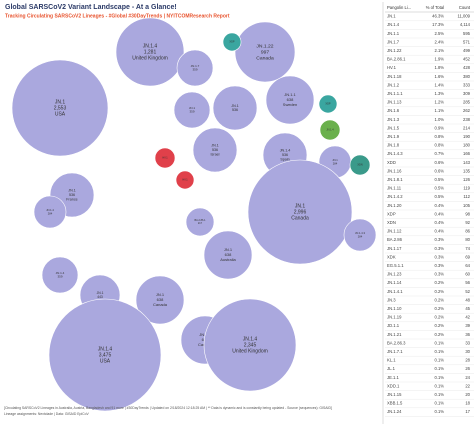 This screenshot has height=424, width=474. I want to click on table-cell: XDD, so click(391, 162).